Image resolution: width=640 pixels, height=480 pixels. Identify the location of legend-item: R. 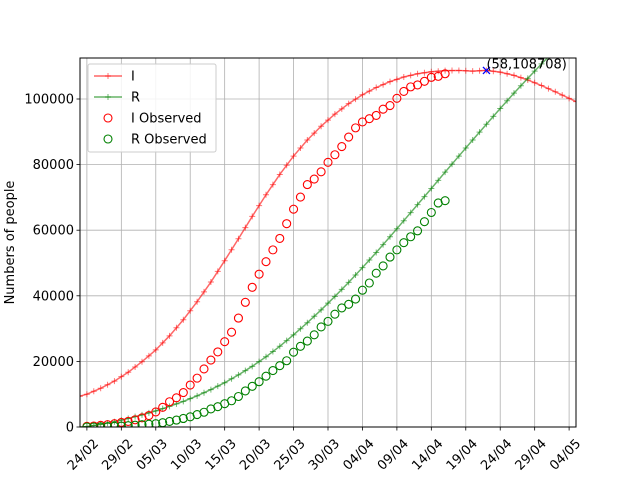
(117, 98).